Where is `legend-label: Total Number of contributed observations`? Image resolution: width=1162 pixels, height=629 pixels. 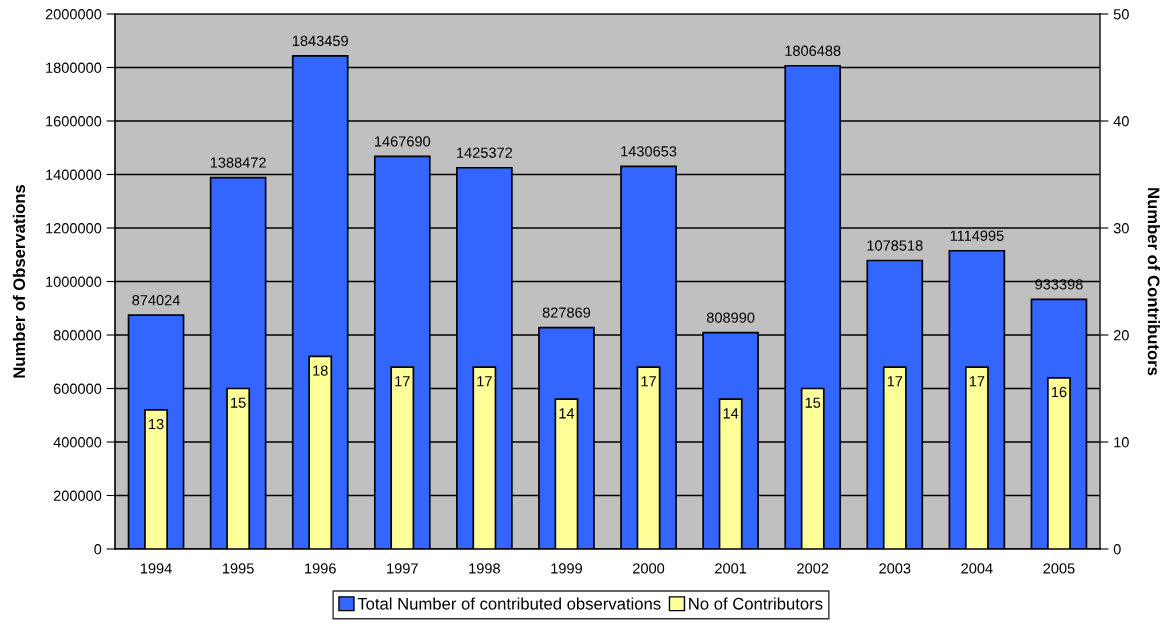
legend-label: Total Number of contributed observations is located at coordinates (509, 603).